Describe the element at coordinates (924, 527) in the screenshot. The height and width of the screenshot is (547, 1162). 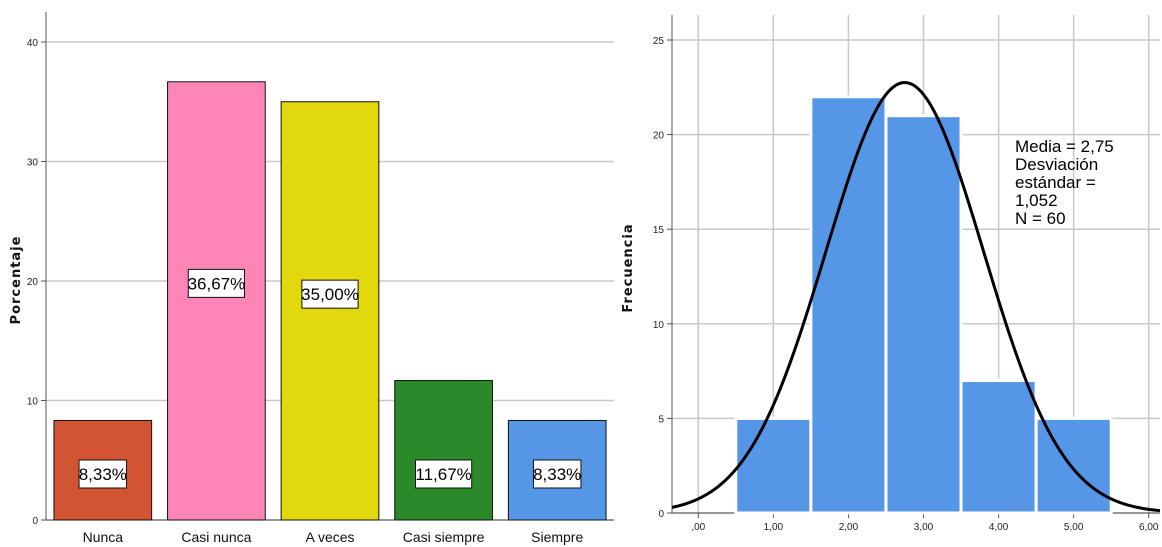
I see `x-tick-label: 3,00` at that location.